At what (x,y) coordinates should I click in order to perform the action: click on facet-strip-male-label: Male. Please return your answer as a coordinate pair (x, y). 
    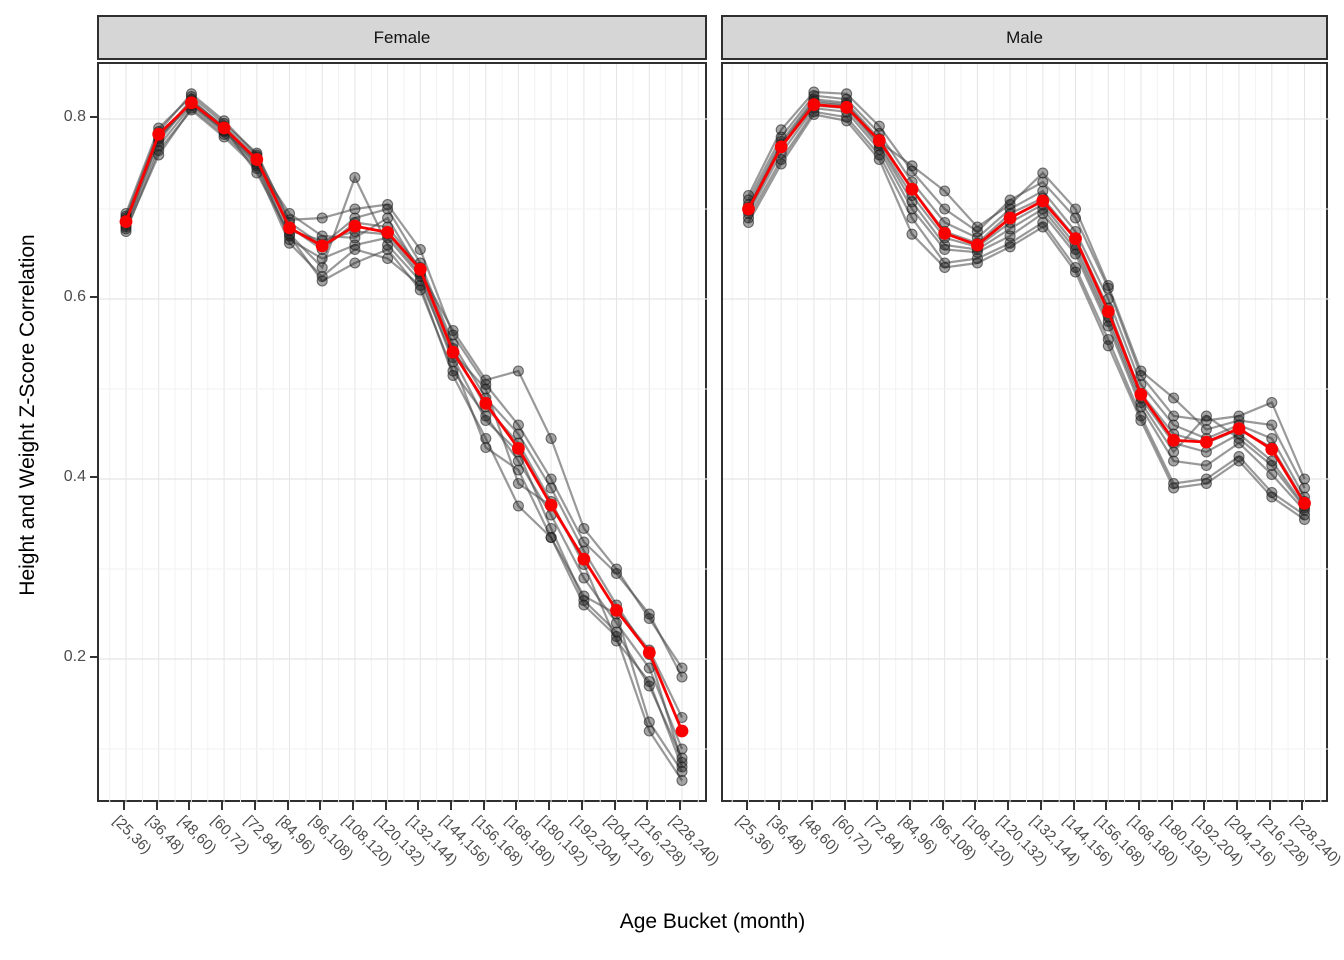
    Looking at the image, I should click on (1024, 37).